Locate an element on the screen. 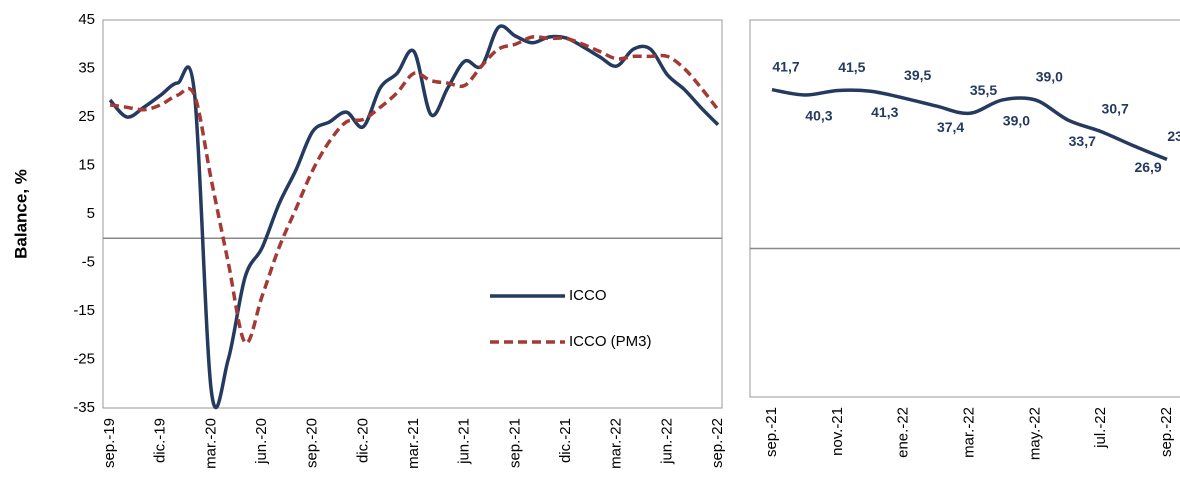 Image resolution: width=1180 pixels, height=497 pixels. y-tick-label: -35 is located at coordinates (84, 407).